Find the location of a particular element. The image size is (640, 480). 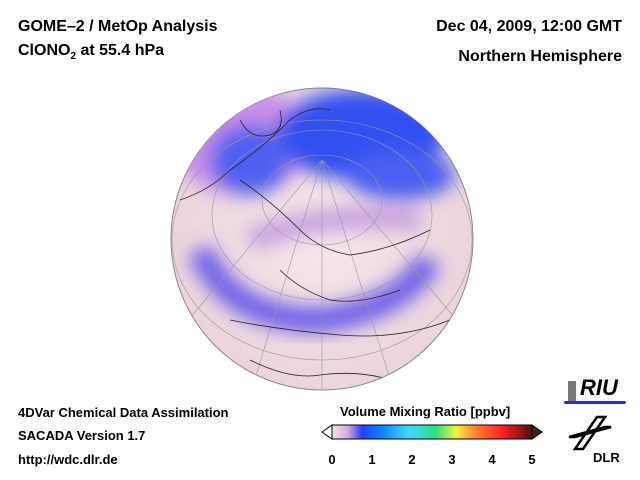

colorbar-tick: 5 is located at coordinates (532, 459).